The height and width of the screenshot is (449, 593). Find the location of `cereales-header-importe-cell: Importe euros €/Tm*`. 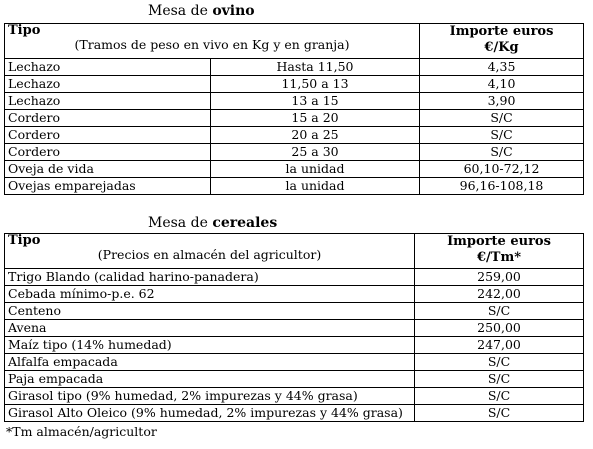

cereales-header-importe-cell: Importe euros €/Tm* is located at coordinates (499, 251).